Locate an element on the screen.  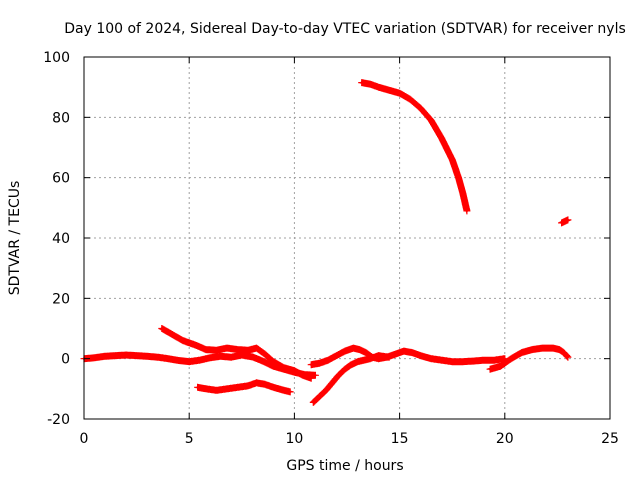
y-tick-label: -20 is located at coordinates (58, 420).